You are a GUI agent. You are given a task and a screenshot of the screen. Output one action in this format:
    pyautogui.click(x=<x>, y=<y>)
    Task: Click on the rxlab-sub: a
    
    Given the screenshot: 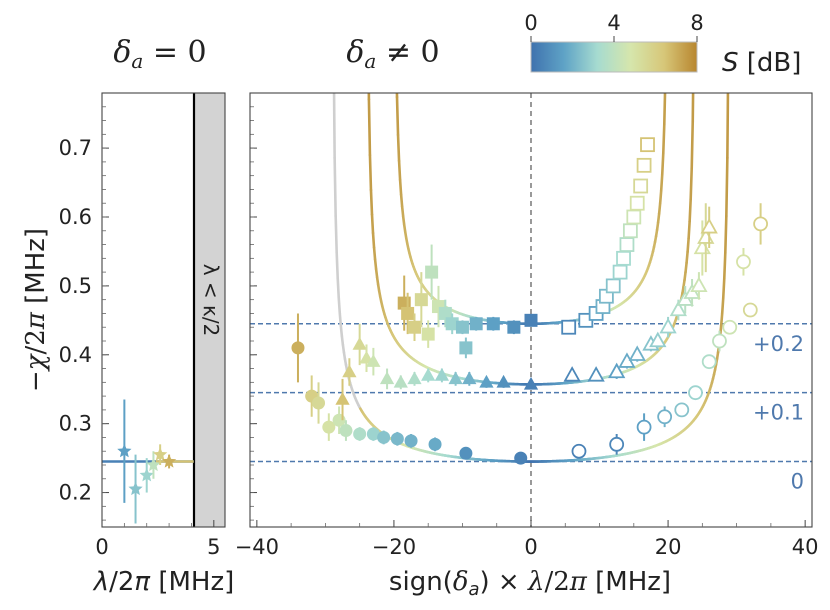 What is the action you would take?
    pyautogui.click(x=473, y=589)
    